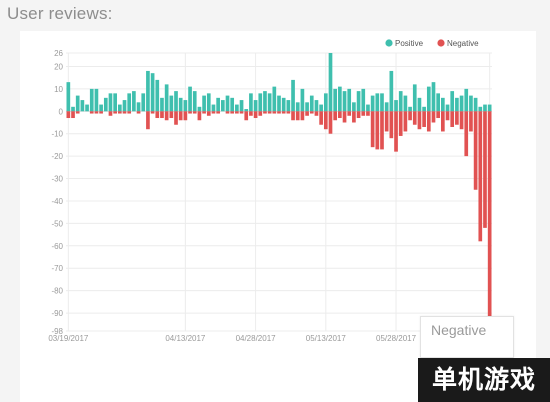 The height and width of the screenshot is (402, 550). I want to click on y-tick-label: 10, so click(58, 89).